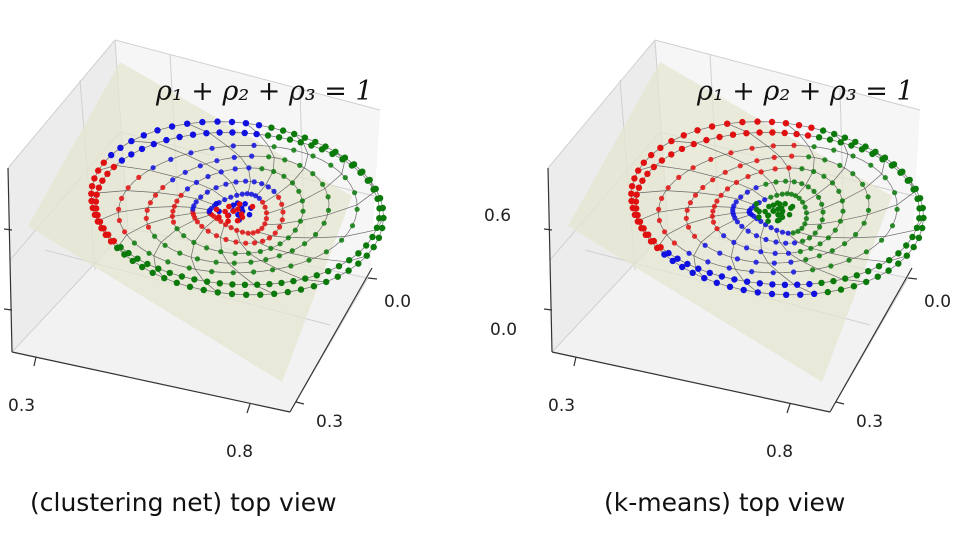 This screenshot has width=960, height=544. What do you see at coordinates (562, 406) in the screenshot?
I see `x-tick-label: 0.3` at bounding box center [562, 406].